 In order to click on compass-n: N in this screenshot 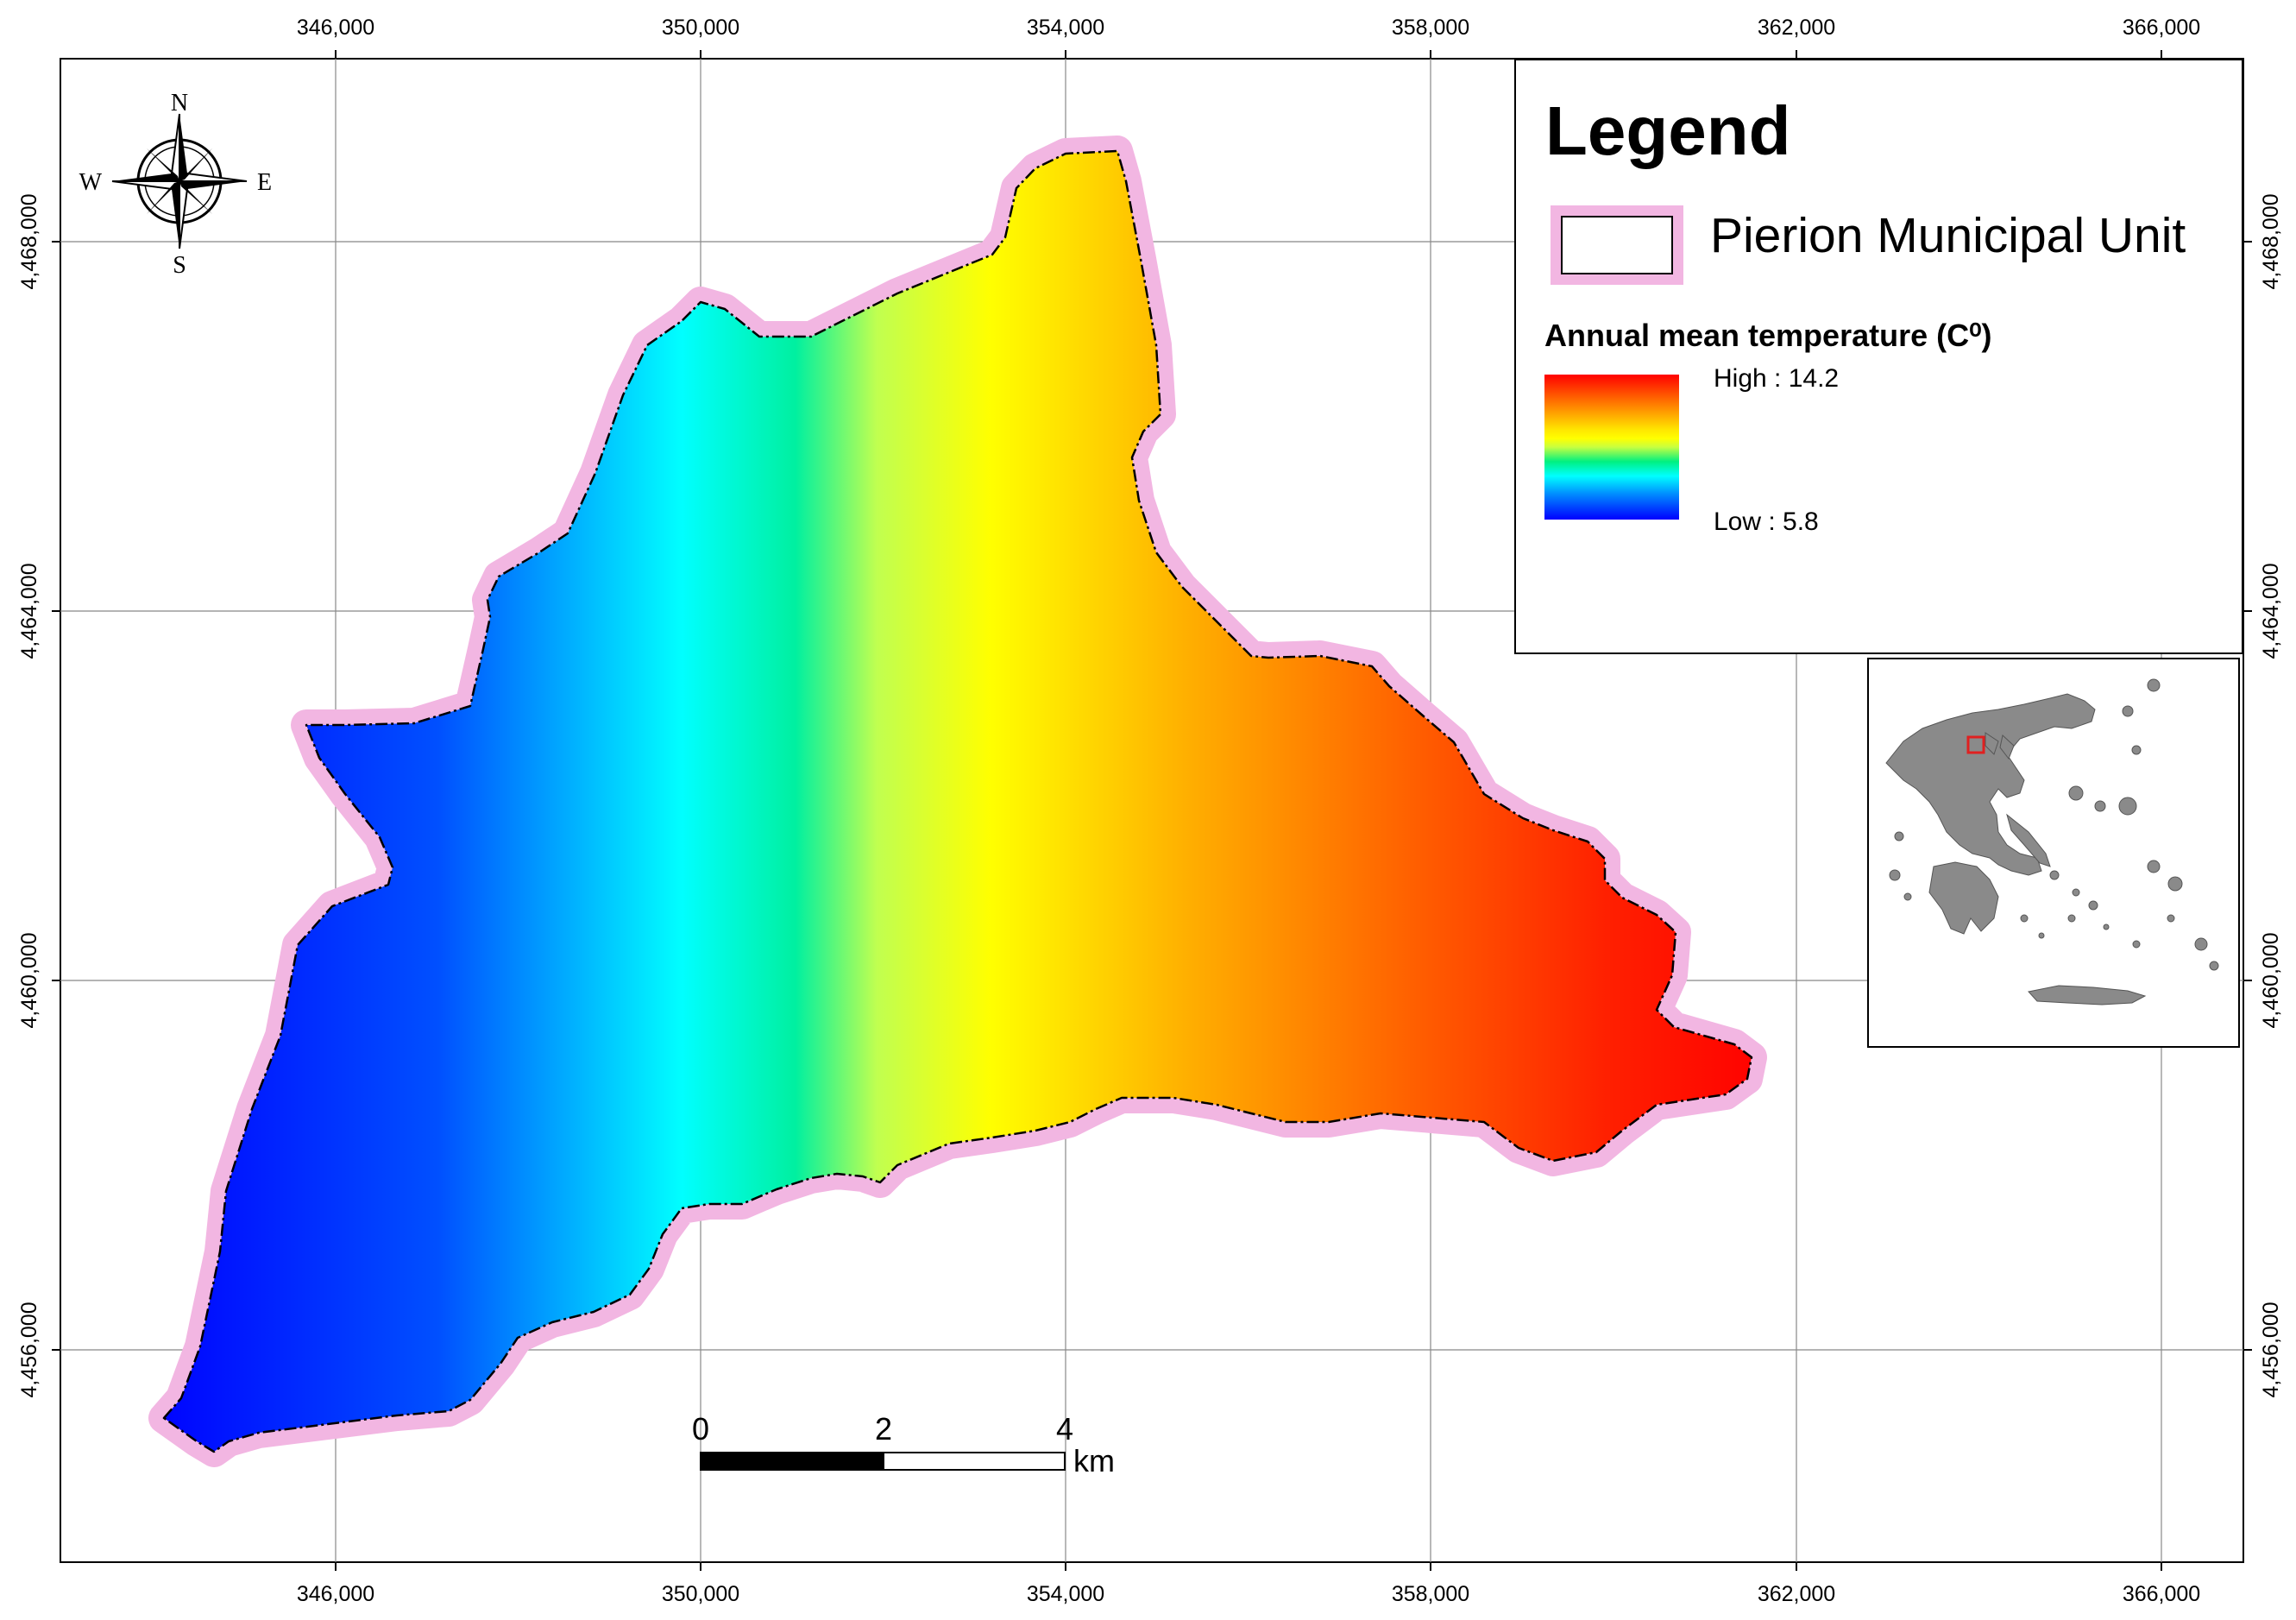, I will do `click(180, 103)`.